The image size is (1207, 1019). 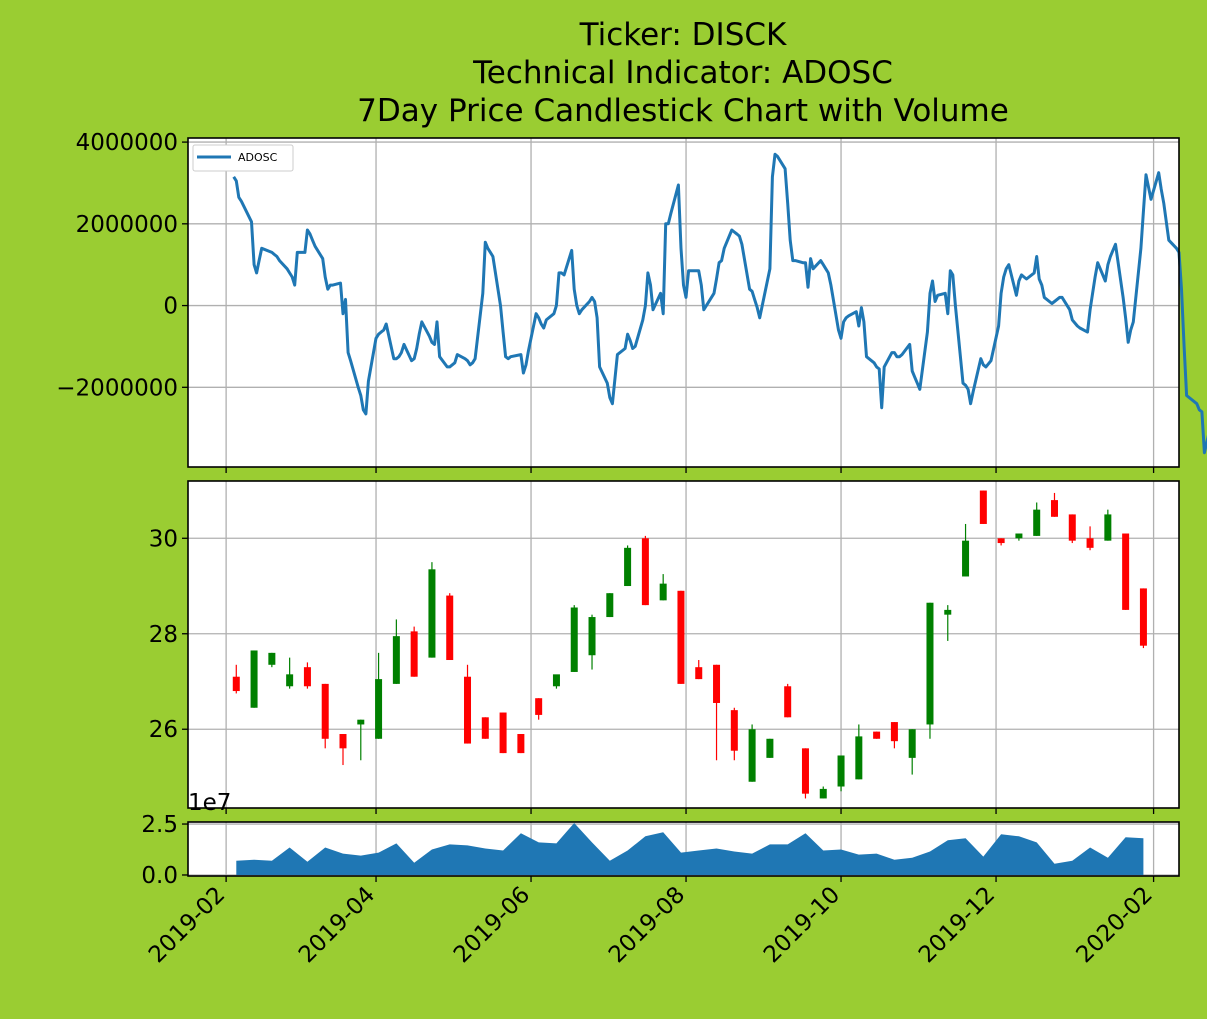 What do you see at coordinates (127, 143) in the screenshot?
I see `indicator-y-tick-label: 4000000` at bounding box center [127, 143].